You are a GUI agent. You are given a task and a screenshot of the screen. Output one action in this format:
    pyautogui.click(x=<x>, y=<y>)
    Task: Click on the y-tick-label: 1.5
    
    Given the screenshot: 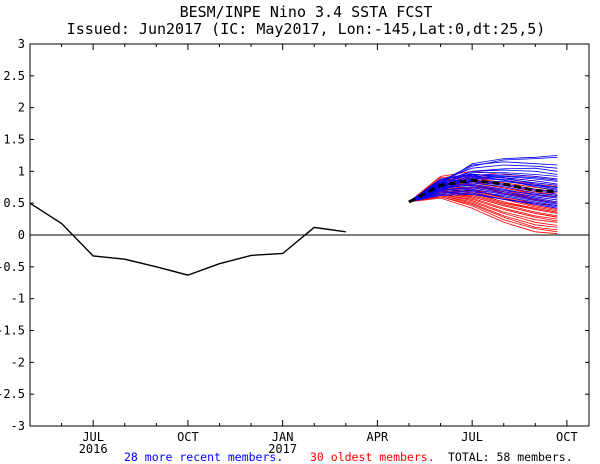 What is the action you would take?
    pyautogui.click(x=14, y=140)
    